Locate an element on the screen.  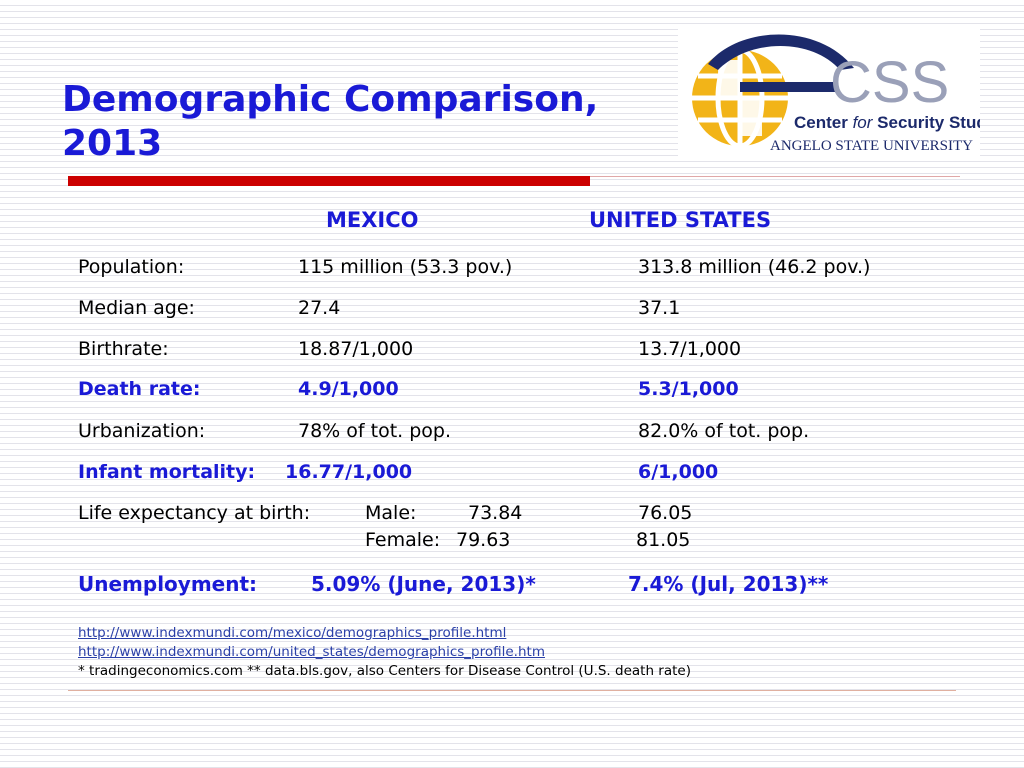
mexico-value: 16.77/1,000 is located at coordinates (349, 472).